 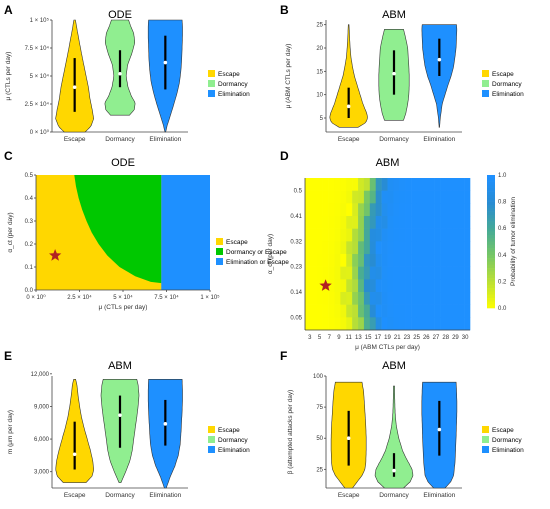 What do you see at coordinates (42, 473) in the screenshot?
I see `y-tick-label: 3,000` at bounding box center [42, 473].